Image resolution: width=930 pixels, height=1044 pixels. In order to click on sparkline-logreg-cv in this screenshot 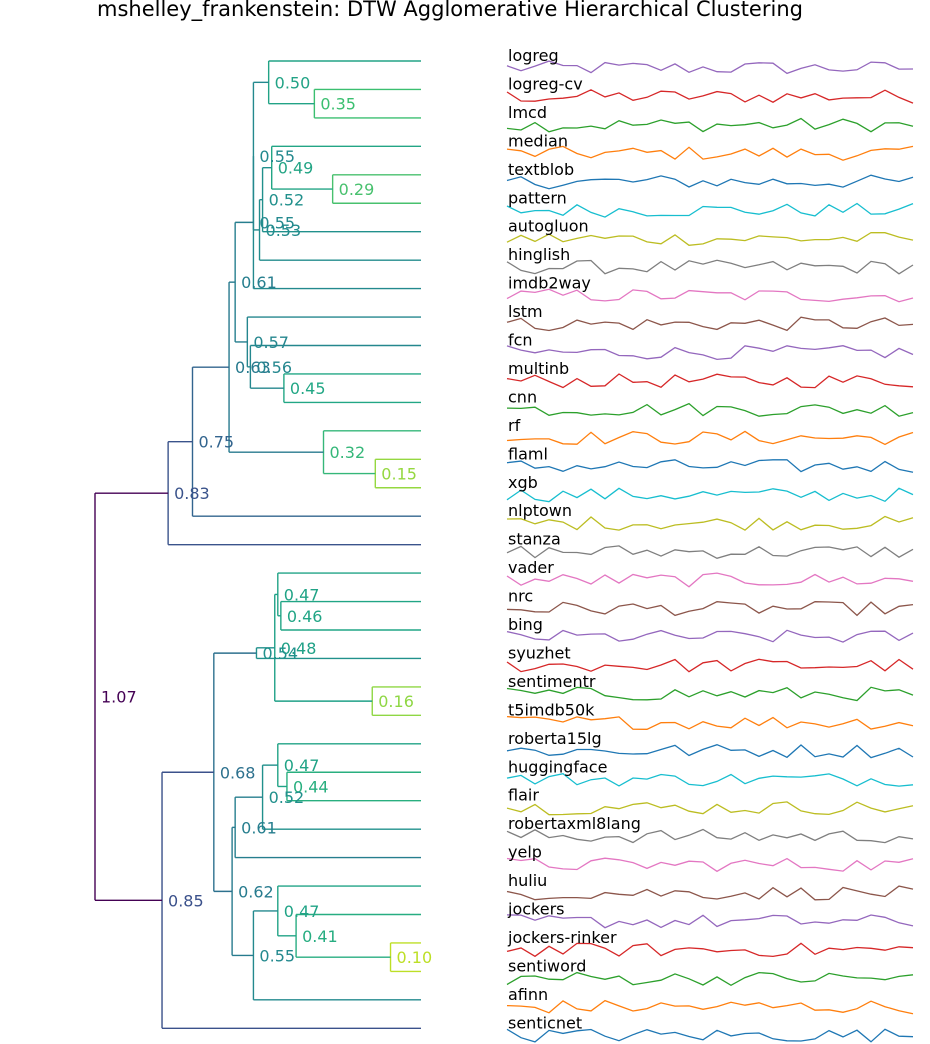, I will do `click(710, 96)`.